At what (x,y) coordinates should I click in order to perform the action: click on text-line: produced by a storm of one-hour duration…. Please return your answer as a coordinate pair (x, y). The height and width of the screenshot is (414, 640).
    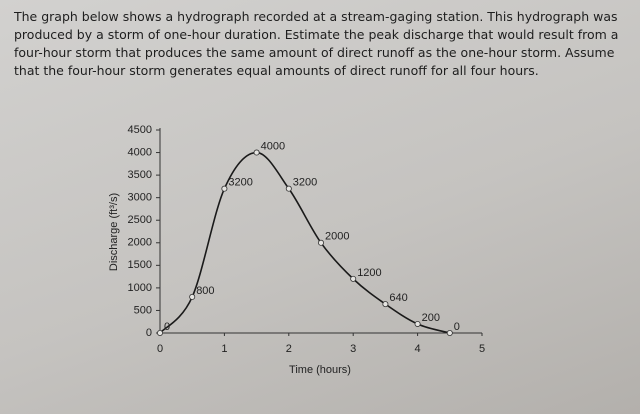
    Looking at the image, I should click on (316, 34).